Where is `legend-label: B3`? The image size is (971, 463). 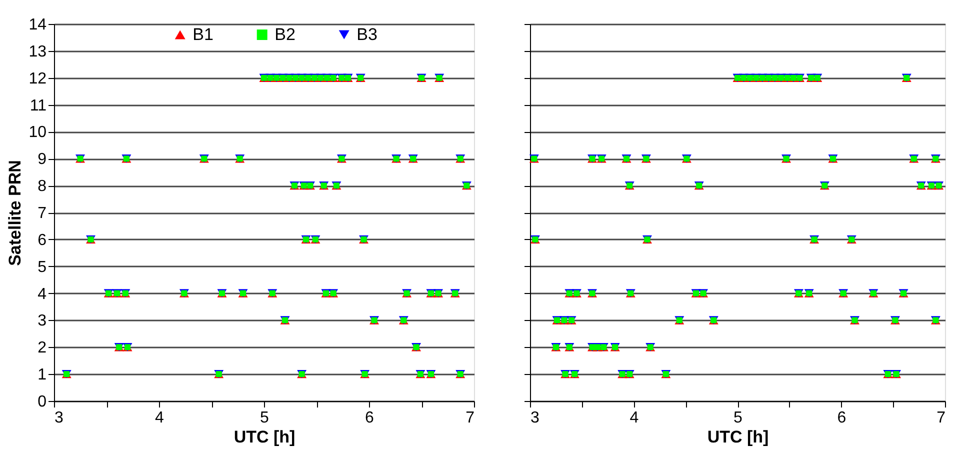
legend-label: B3 is located at coordinates (367, 34).